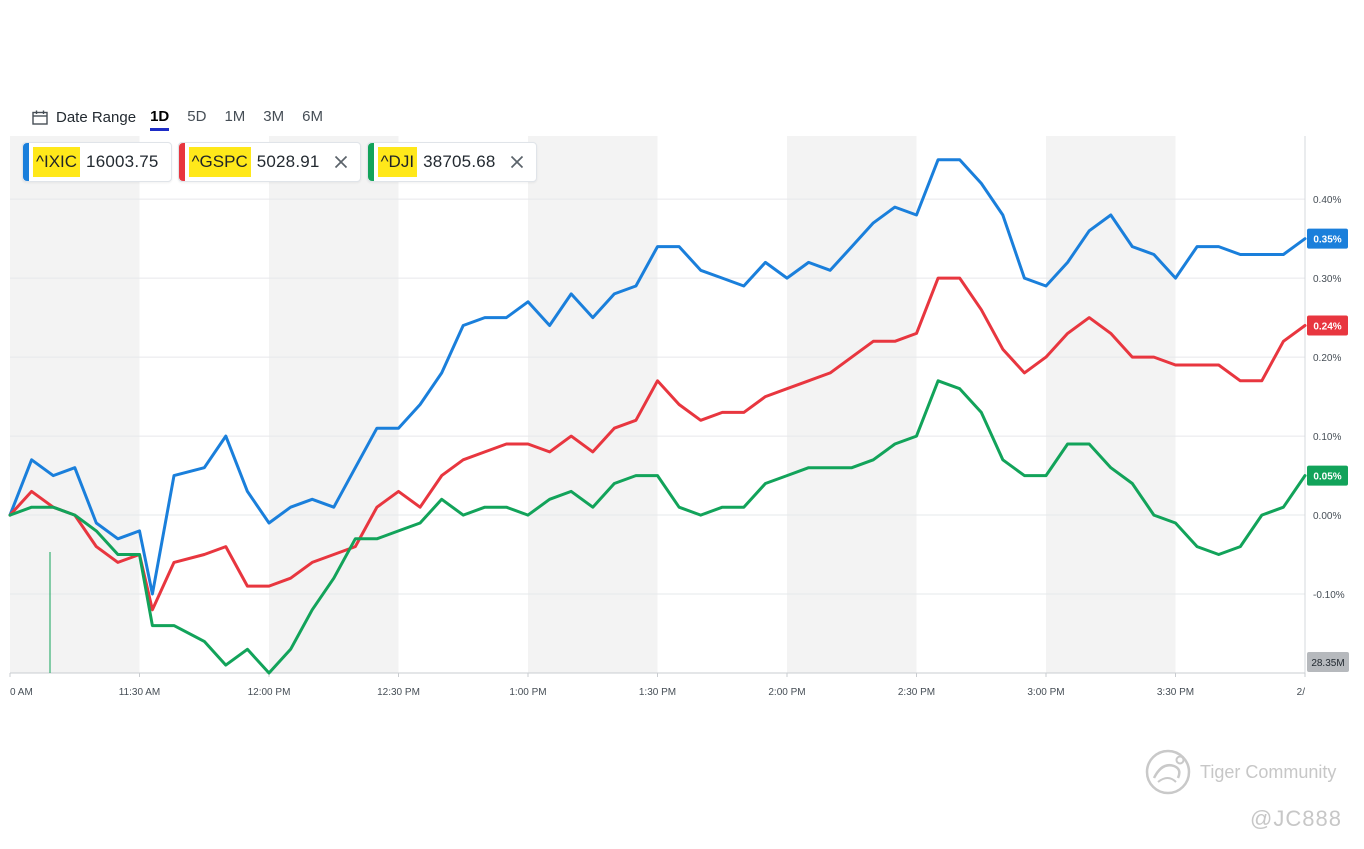  I want to click on x-tick-label: 3:30 PM, so click(1175, 692).